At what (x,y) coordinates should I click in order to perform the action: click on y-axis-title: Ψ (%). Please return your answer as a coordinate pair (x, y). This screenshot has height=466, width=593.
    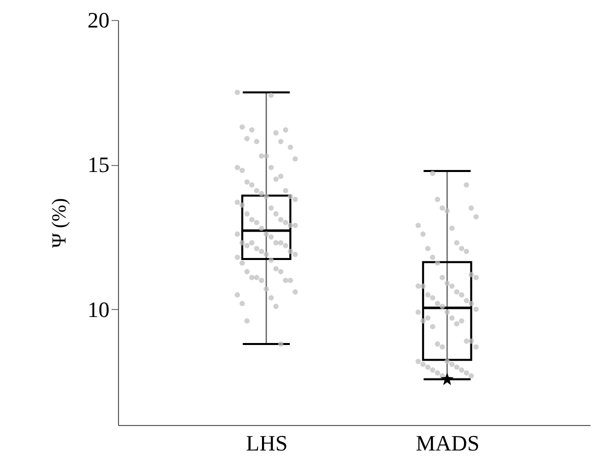
    Looking at the image, I should click on (59, 223).